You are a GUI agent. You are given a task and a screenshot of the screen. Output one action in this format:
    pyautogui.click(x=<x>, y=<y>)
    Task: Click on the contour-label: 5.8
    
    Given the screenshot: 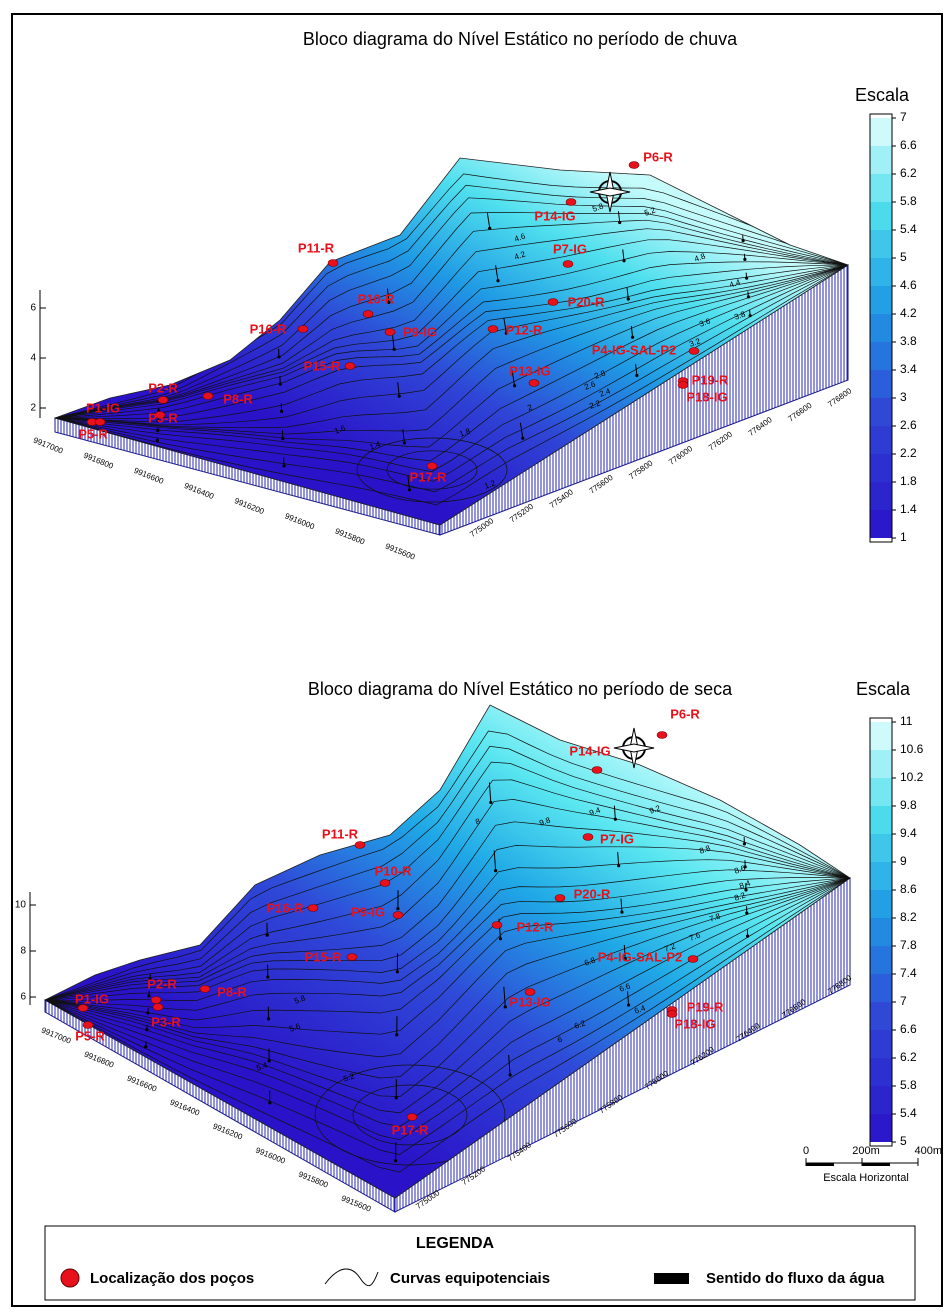 What is the action you would take?
    pyautogui.click(x=300, y=999)
    